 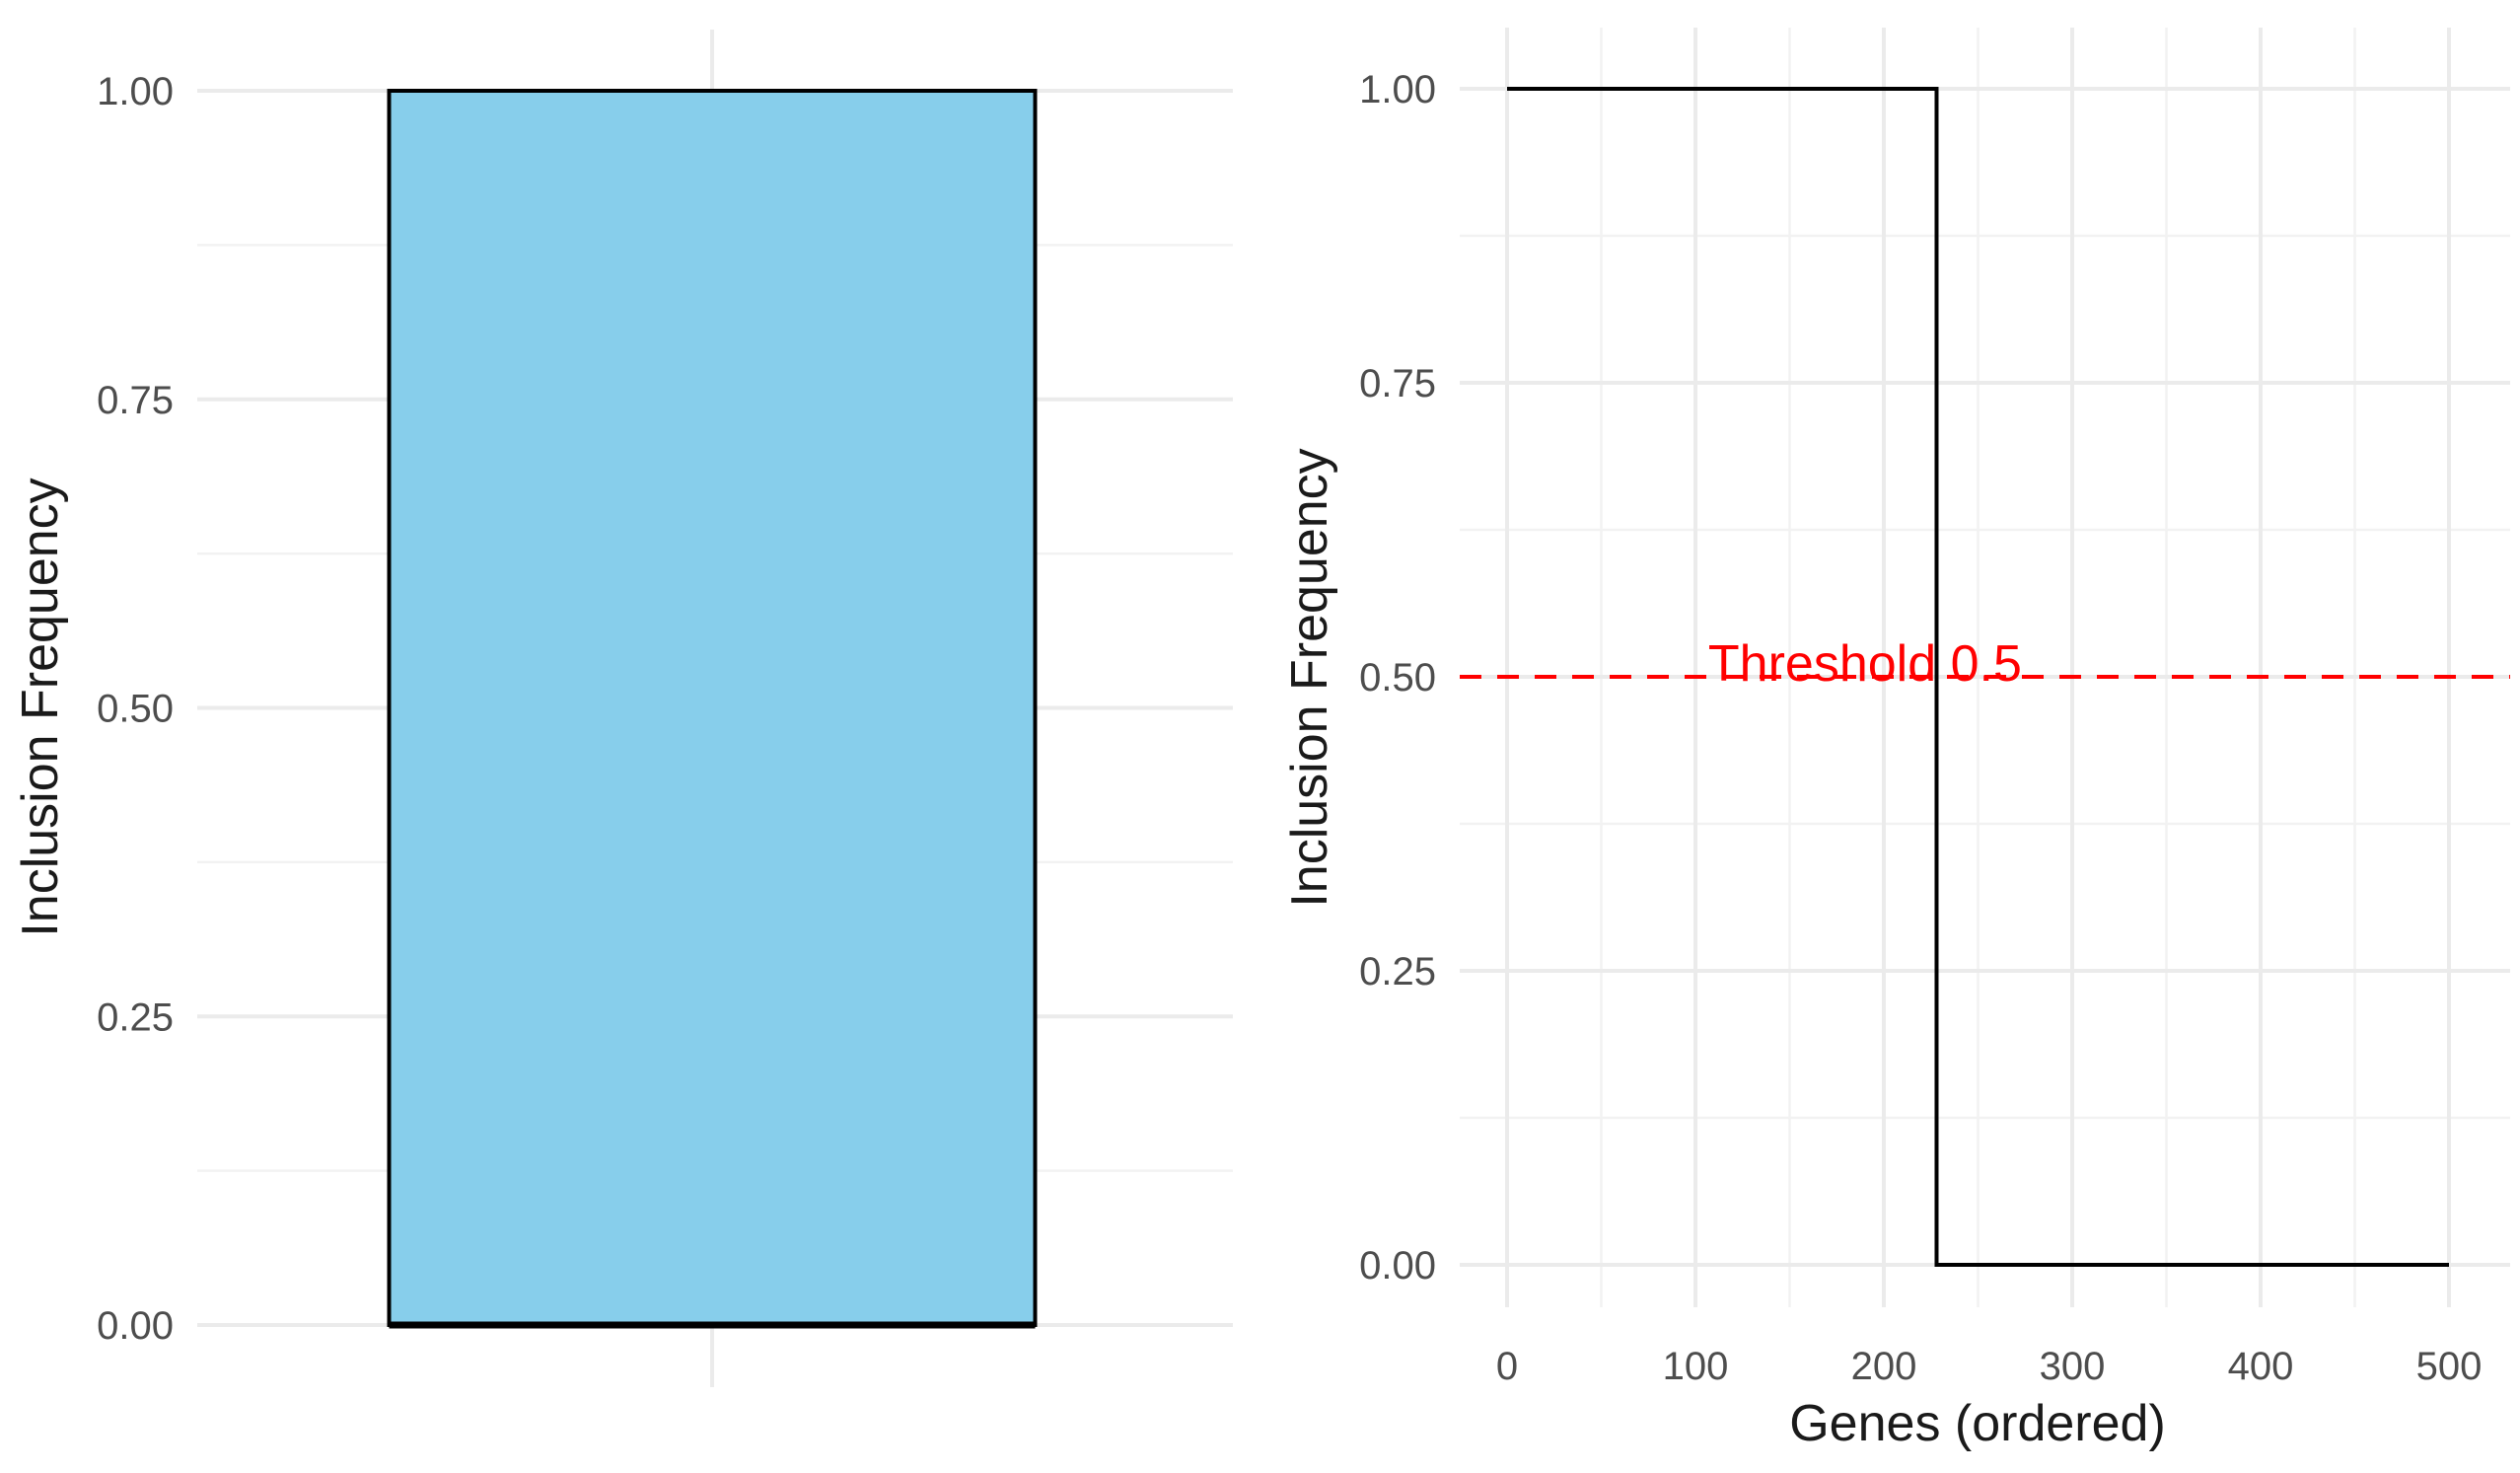 What do you see at coordinates (2449, 1367) in the screenshot?
I see `right-x-tick-label: 500` at bounding box center [2449, 1367].